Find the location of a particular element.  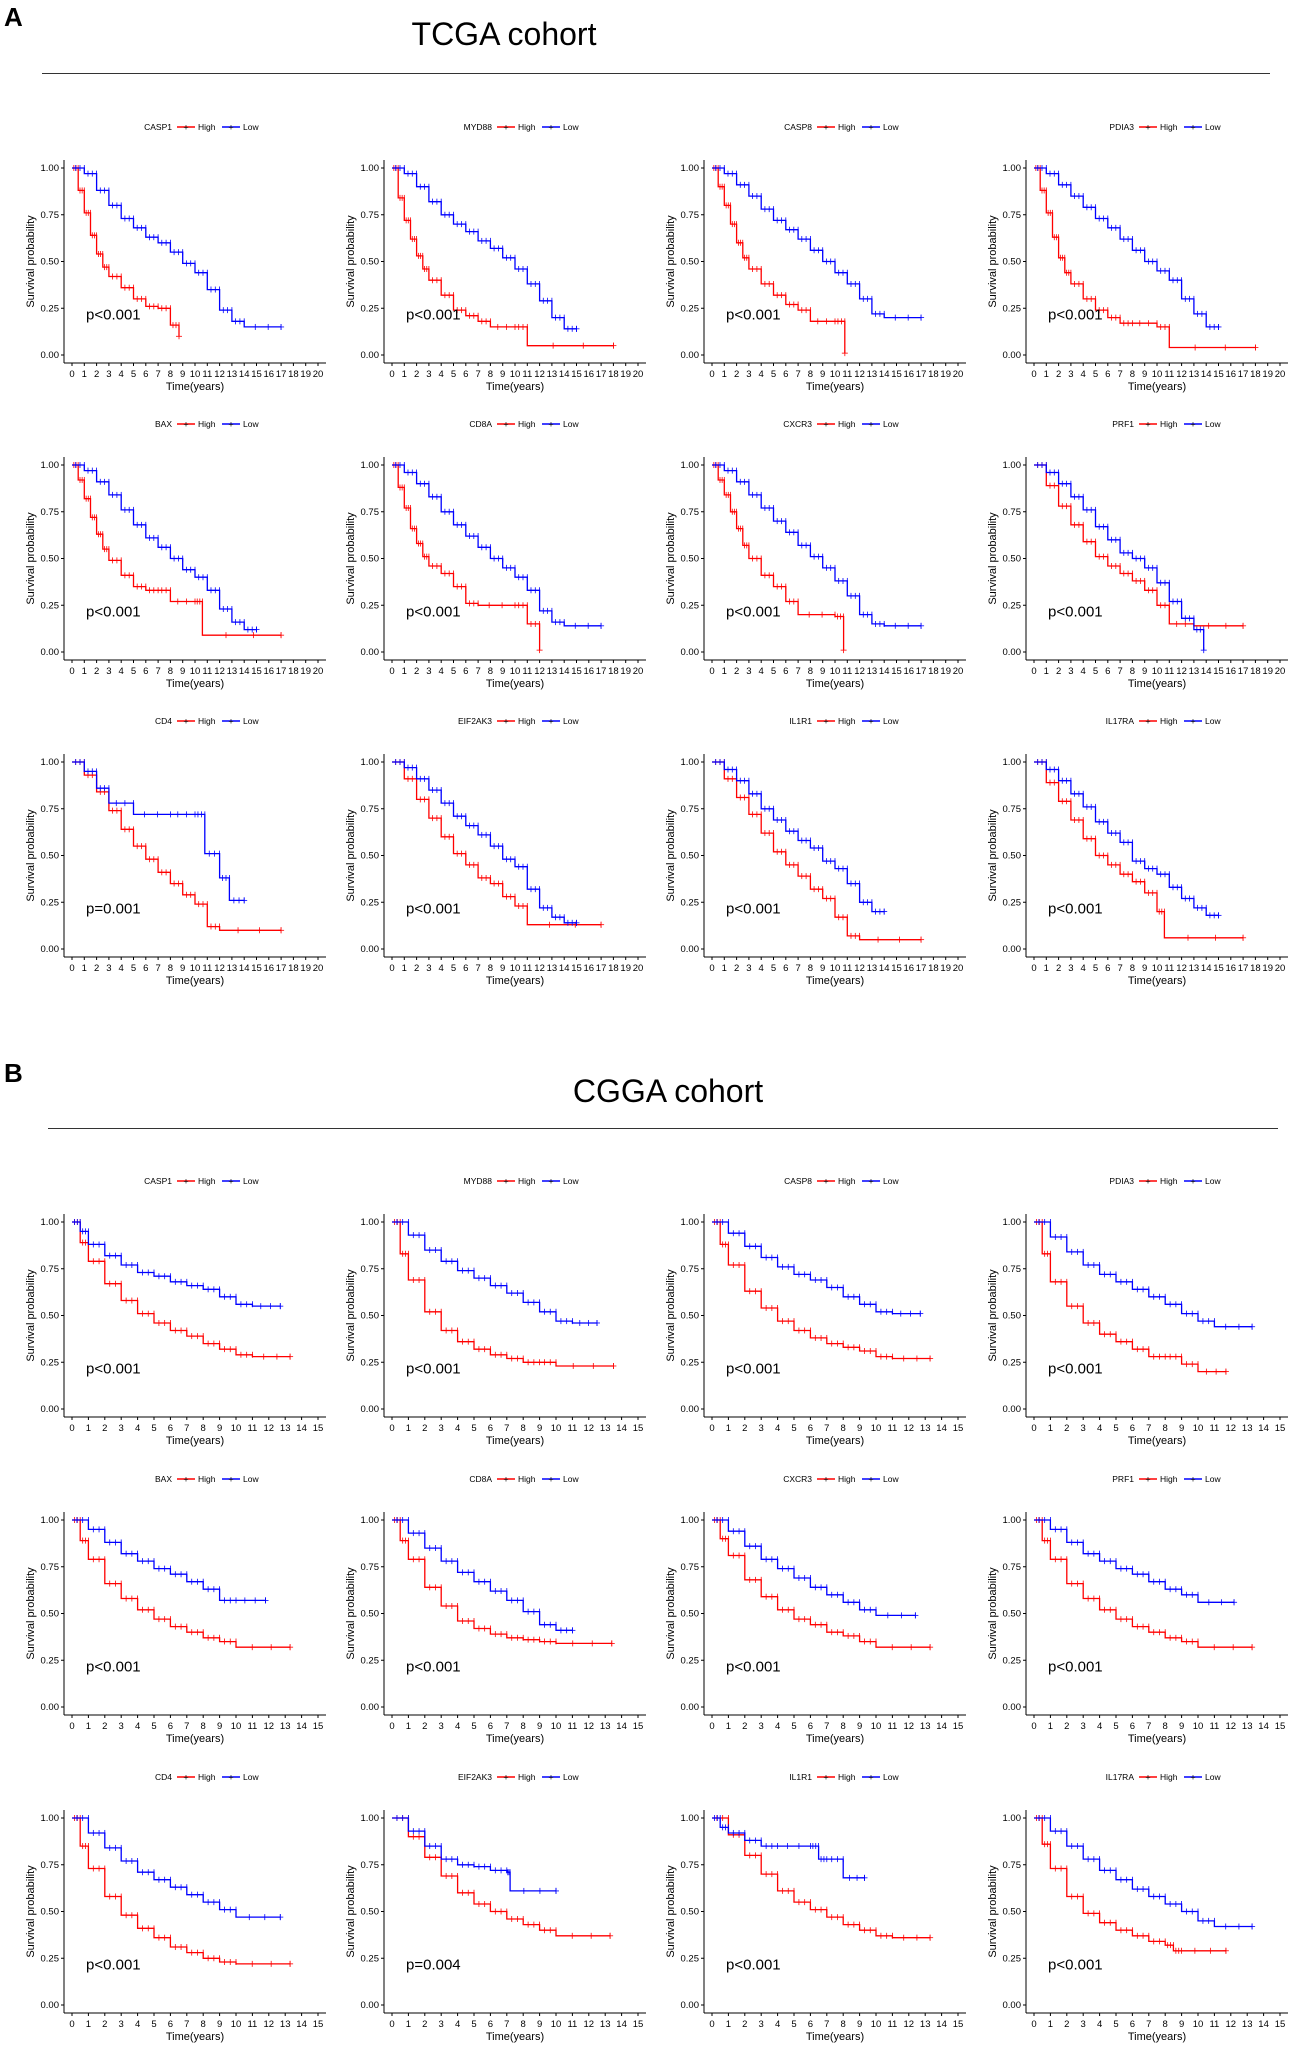

legend-gene-label: IL17RA is located at coordinates (1120, 721).